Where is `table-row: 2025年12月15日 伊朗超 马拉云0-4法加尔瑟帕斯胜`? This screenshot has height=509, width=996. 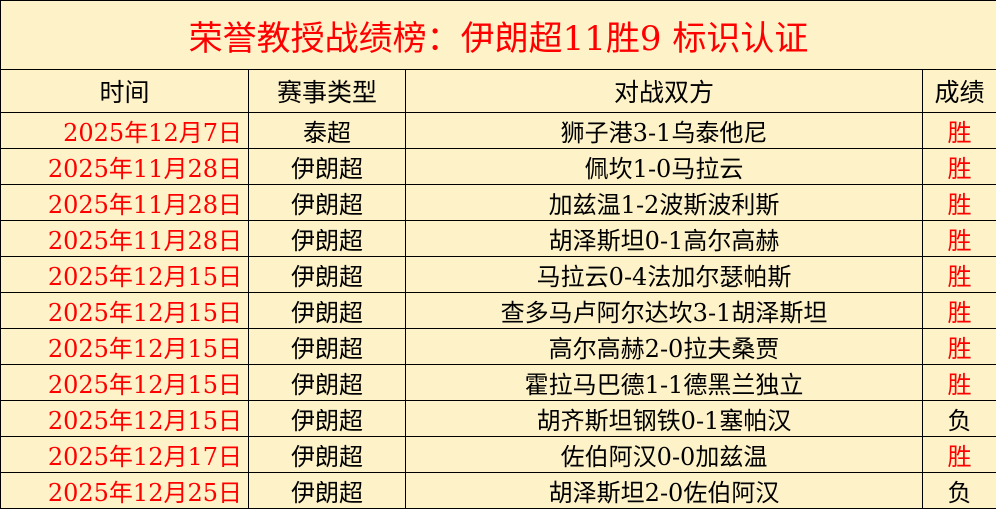 table-row: 2025年12月15日 伊朗超 马拉云0-4法加尔瑟帕斯胜 is located at coordinates (498, 274).